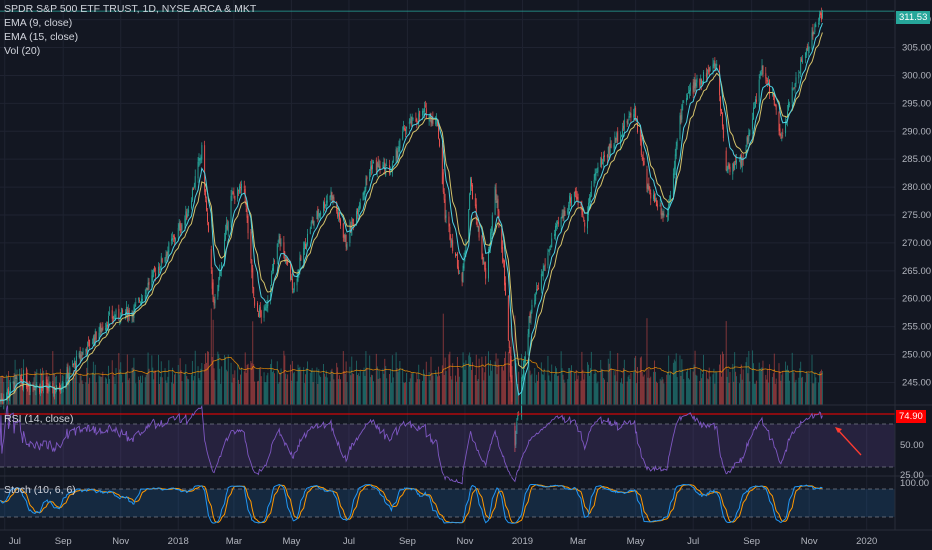  I want to click on rsi-label: RSI (14, close), so click(39, 419).